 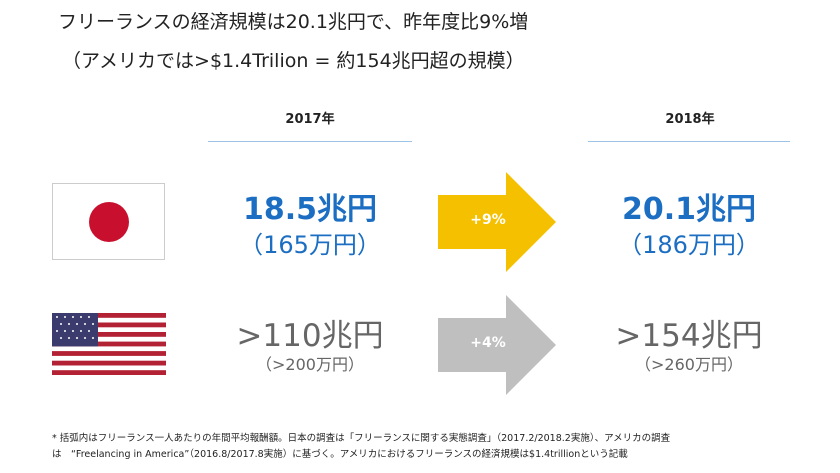 What do you see at coordinates (310, 119) in the screenshot?
I see `header-2017: 2017年` at bounding box center [310, 119].